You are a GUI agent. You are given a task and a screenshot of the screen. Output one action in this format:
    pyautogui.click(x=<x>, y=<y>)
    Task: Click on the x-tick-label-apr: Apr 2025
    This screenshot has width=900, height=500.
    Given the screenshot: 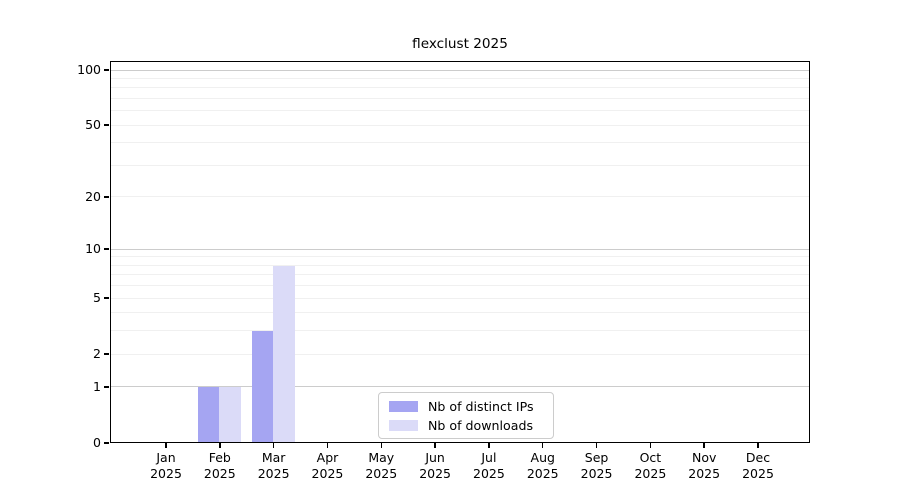 What is the action you would take?
    pyautogui.click(x=327, y=465)
    